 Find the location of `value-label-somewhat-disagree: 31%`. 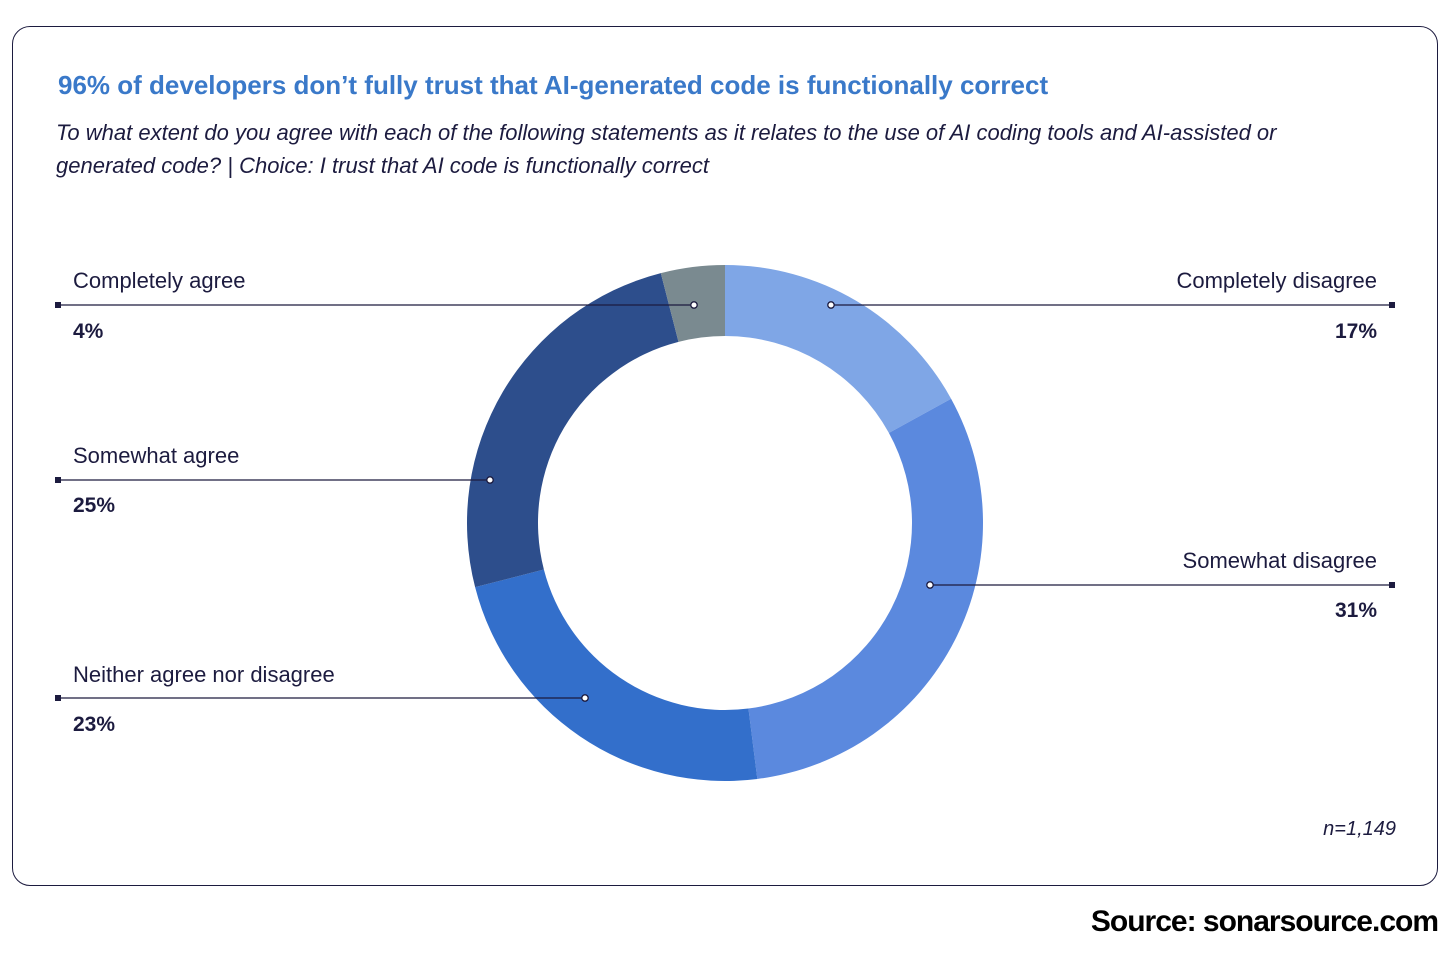

value-label-somewhat-disagree: 31% is located at coordinates (1355, 610).